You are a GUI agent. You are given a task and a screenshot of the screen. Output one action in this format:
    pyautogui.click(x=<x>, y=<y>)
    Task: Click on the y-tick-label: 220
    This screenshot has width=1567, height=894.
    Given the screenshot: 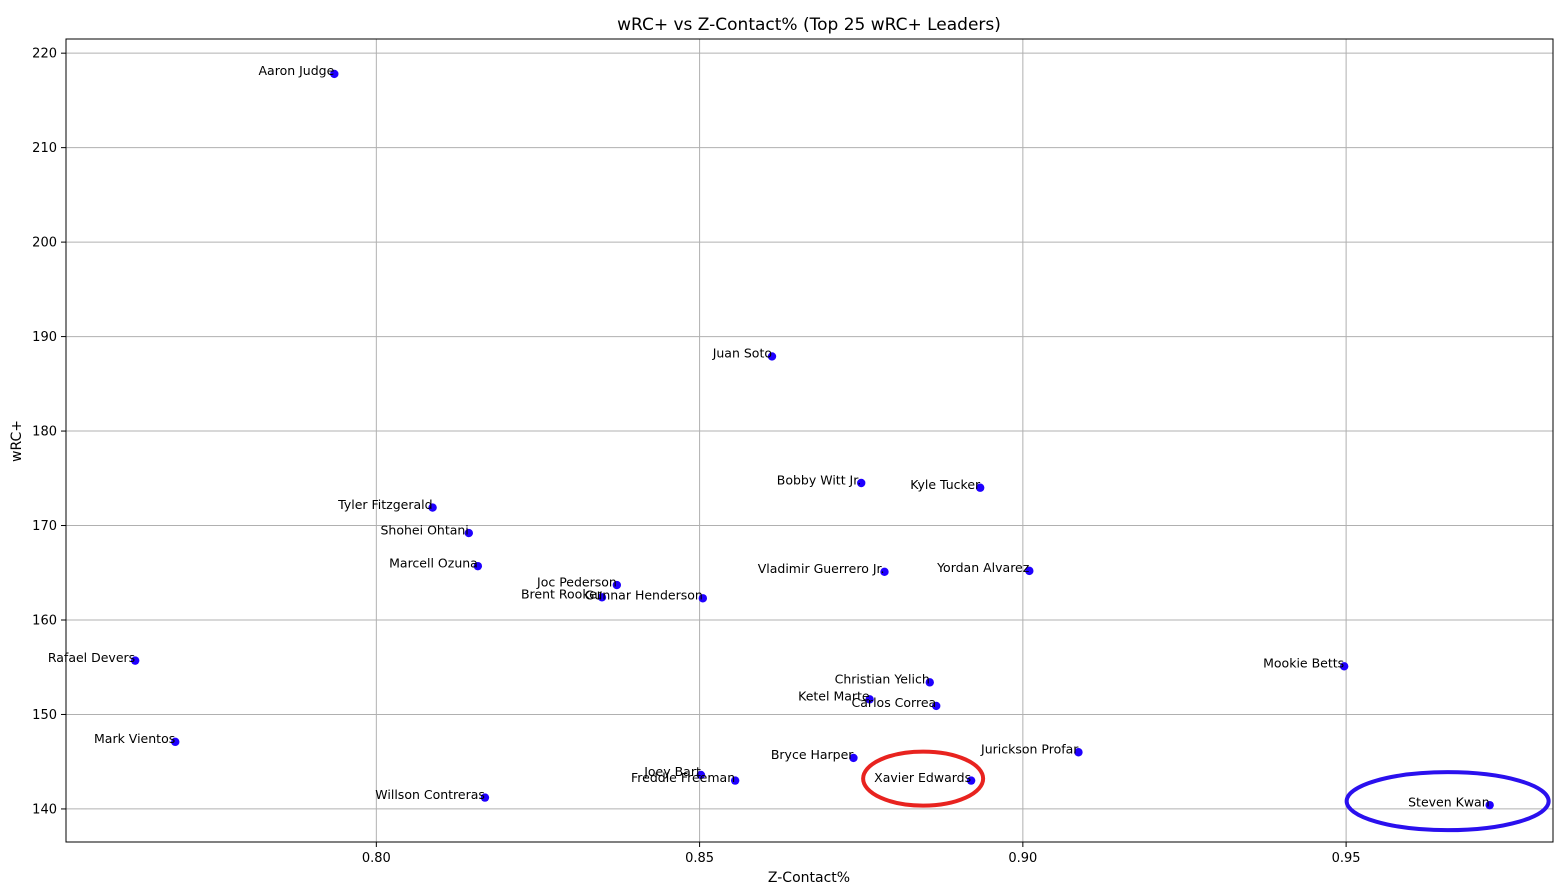 What is the action you would take?
    pyautogui.click(x=44, y=54)
    